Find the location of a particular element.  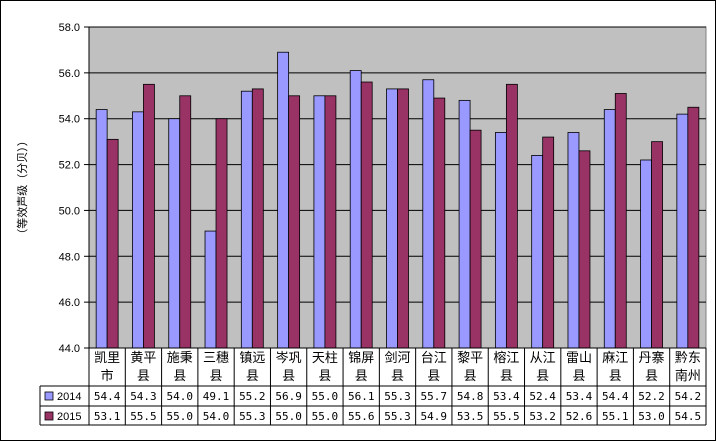

data-label-2014-0: 54.4 is located at coordinates (107, 396).